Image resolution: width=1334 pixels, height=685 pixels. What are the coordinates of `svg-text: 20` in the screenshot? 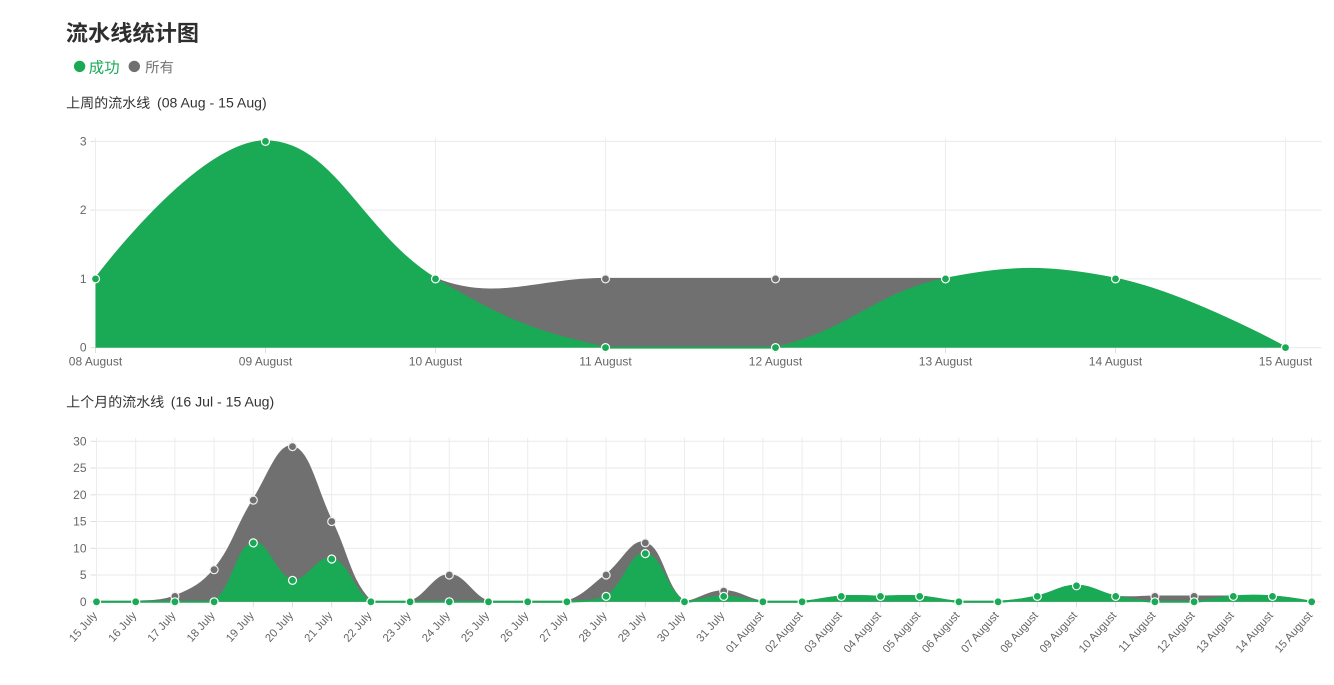 It's located at (80, 495).